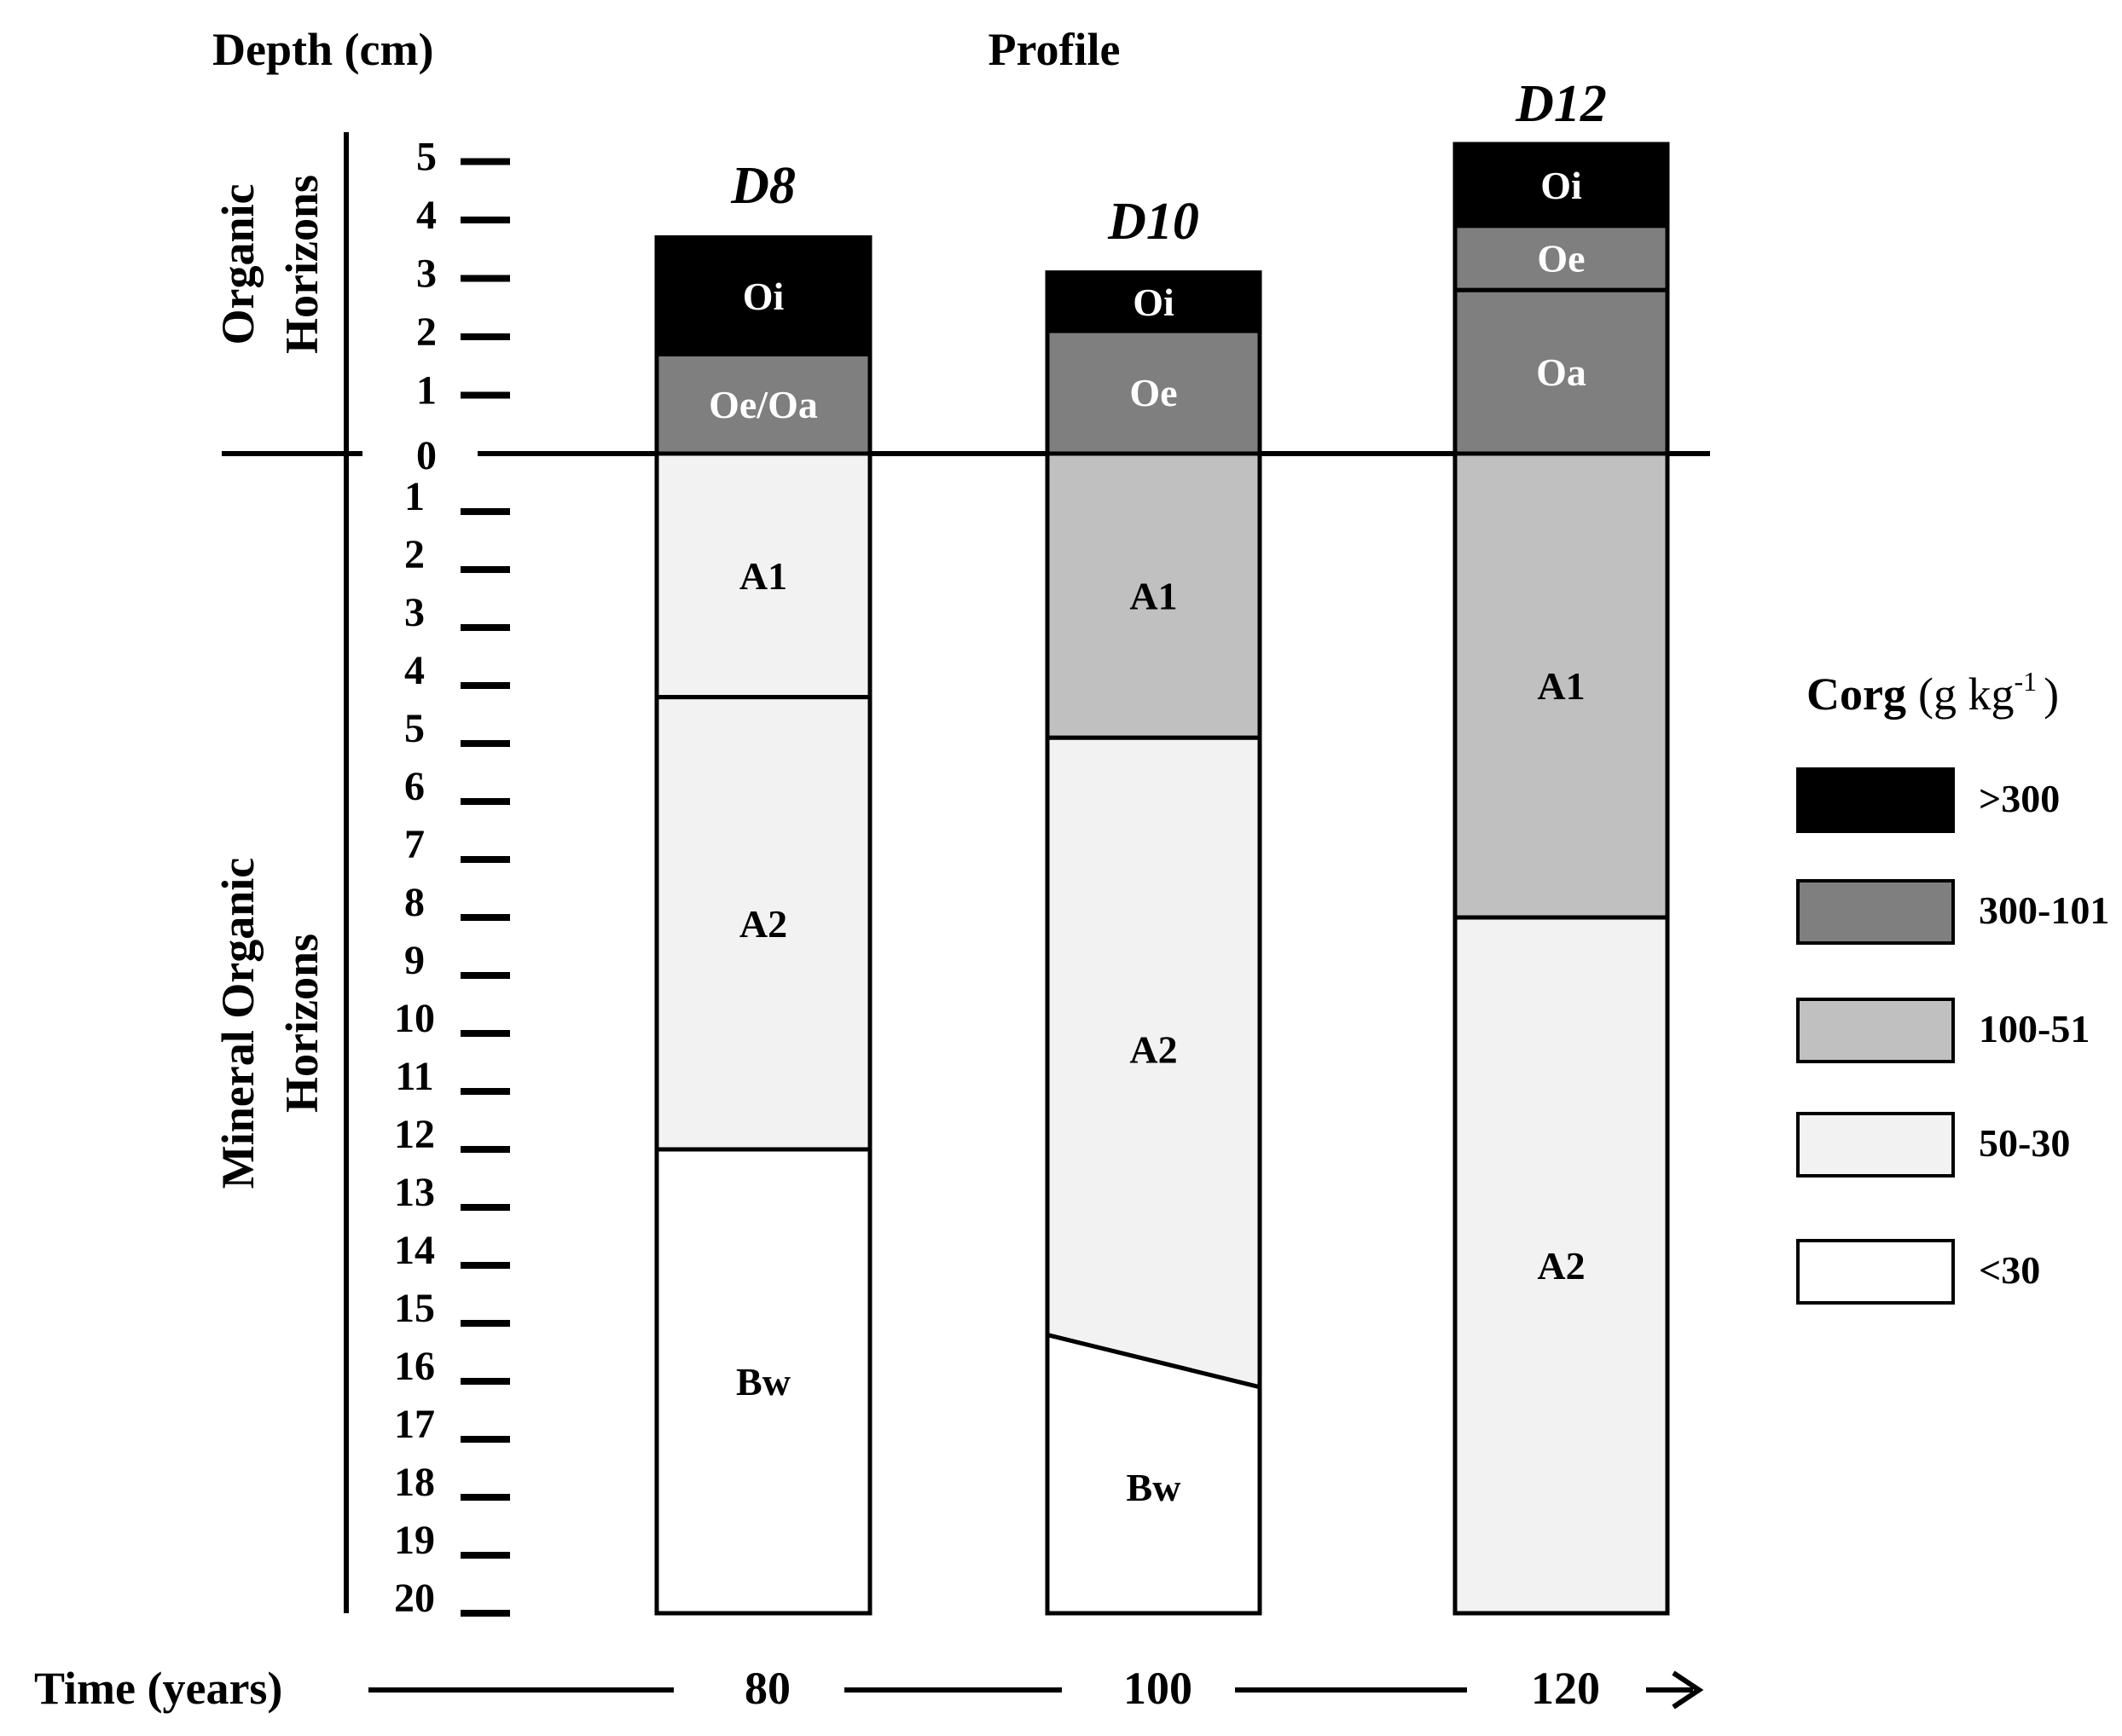 The image size is (2122, 1736). I want to click on time-axis: Time (years) 80 100 120, so click(869, 1688).